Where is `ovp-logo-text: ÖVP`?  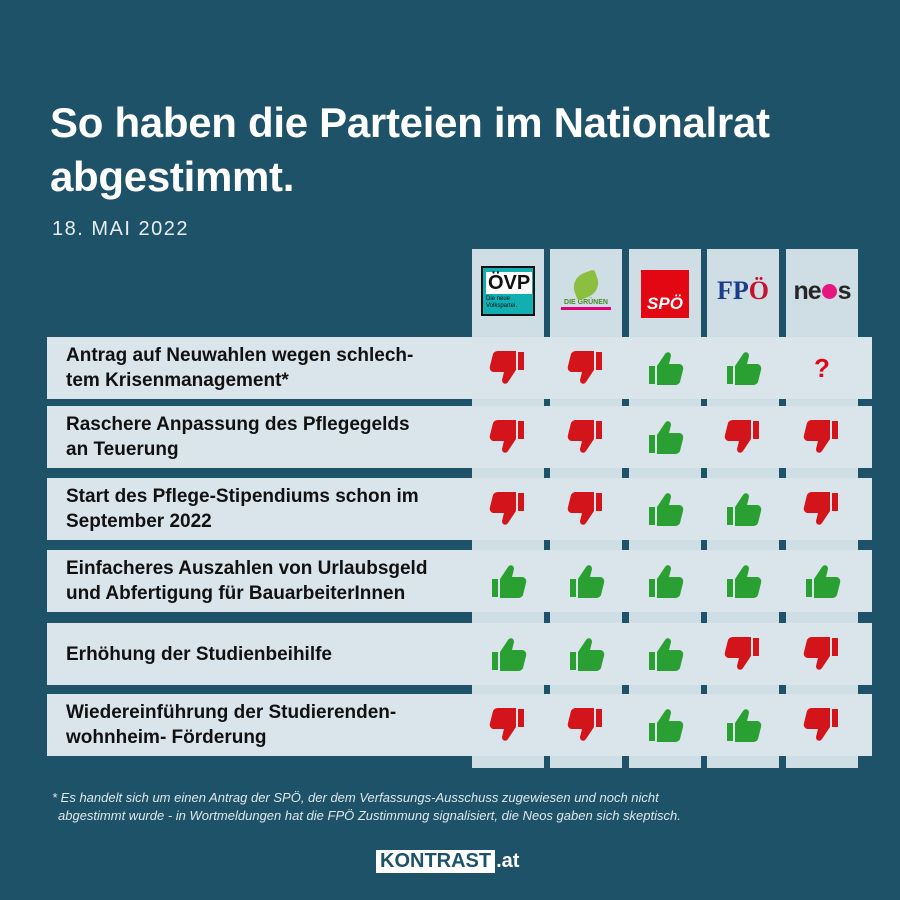
ovp-logo-text: ÖVP is located at coordinates (509, 283).